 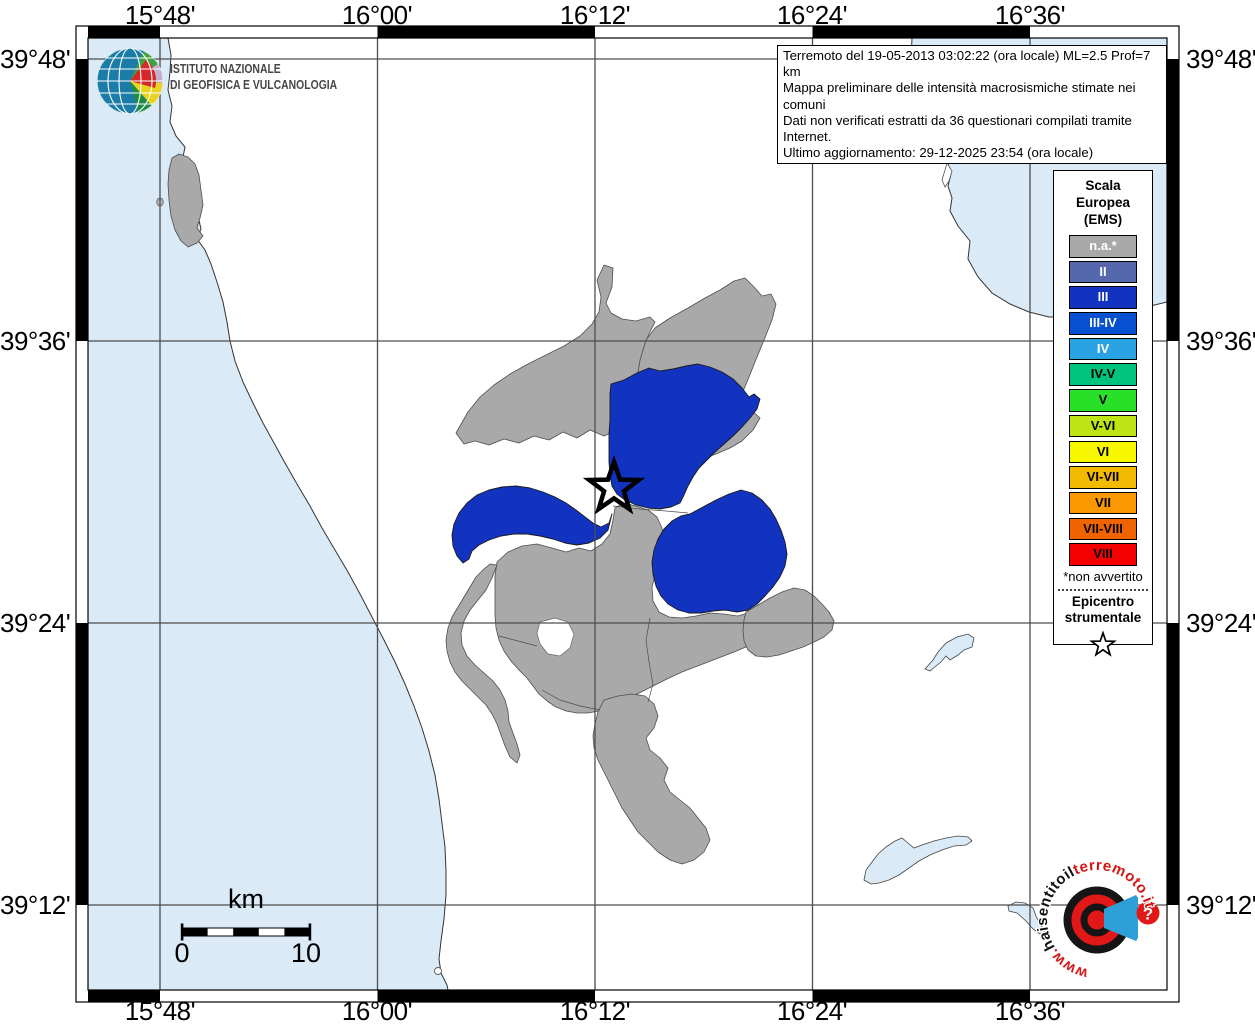 I want to click on lon-label-bottom: 15°48', so click(x=160, y=1010).